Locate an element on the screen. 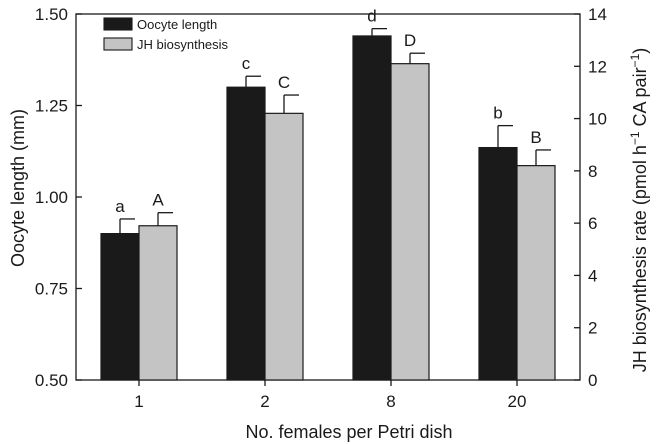 The width and height of the screenshot is (662, 444). legend-label: Oocyte length is located at coordinates (177, 24).